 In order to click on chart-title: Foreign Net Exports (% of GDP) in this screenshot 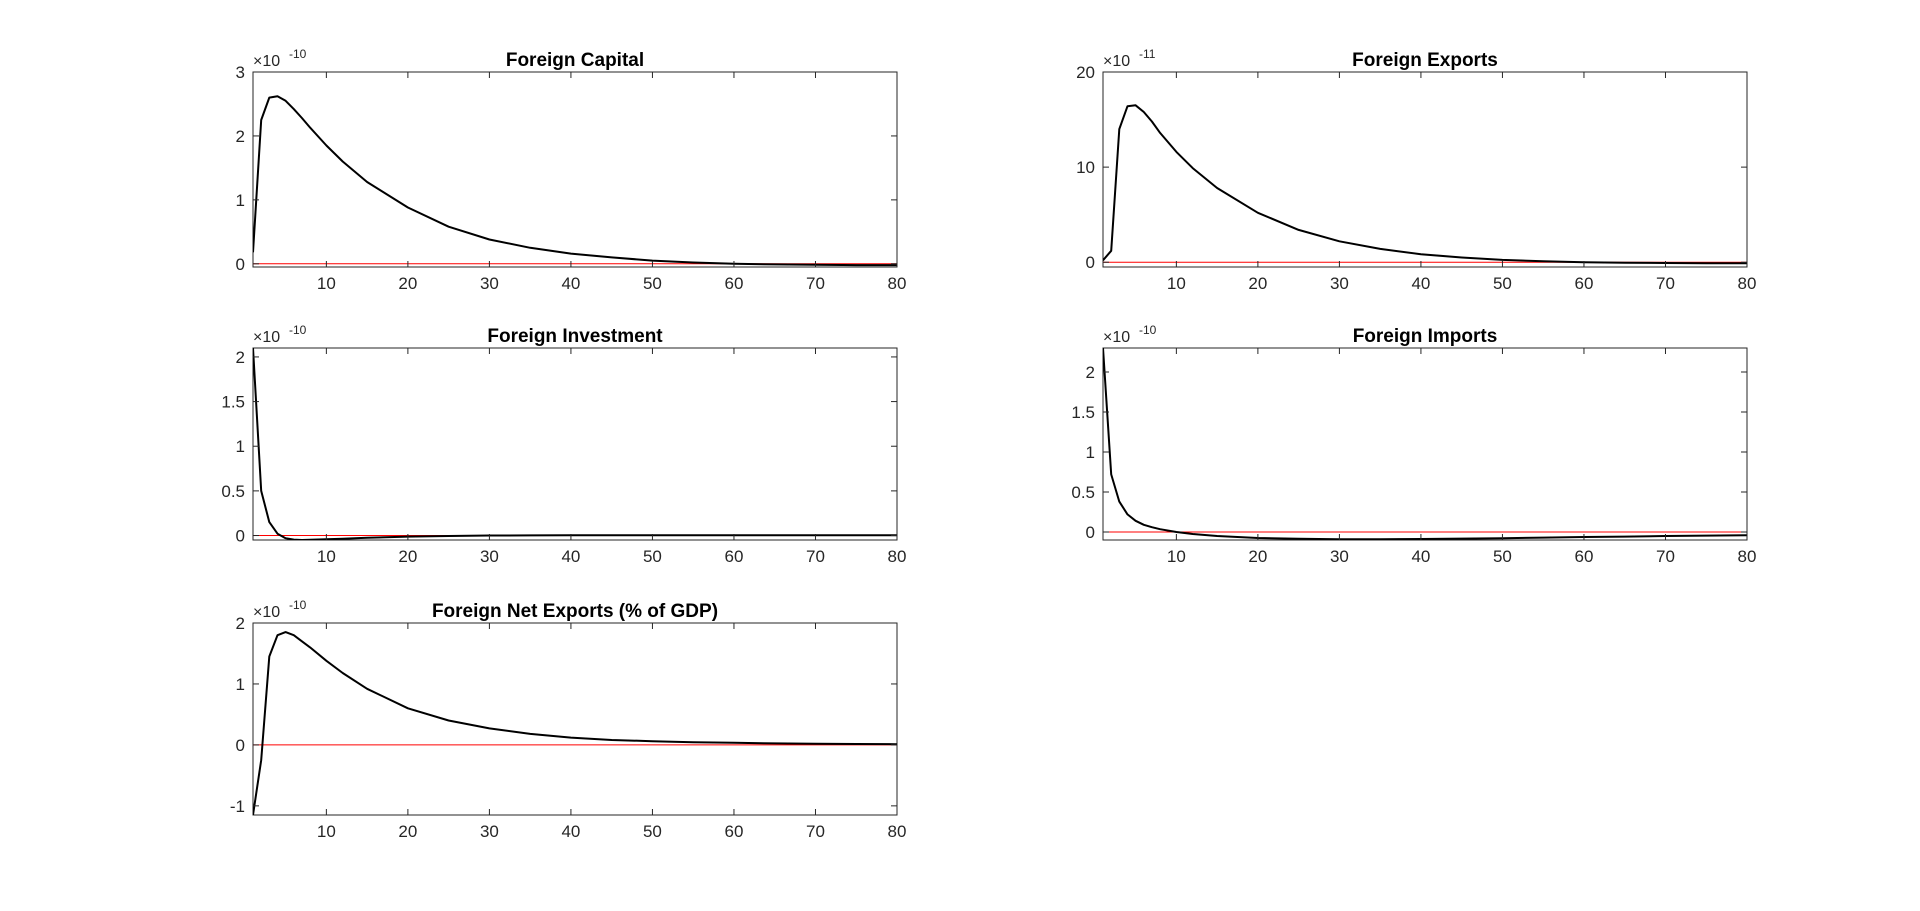, I will do `click(575, 611)`.